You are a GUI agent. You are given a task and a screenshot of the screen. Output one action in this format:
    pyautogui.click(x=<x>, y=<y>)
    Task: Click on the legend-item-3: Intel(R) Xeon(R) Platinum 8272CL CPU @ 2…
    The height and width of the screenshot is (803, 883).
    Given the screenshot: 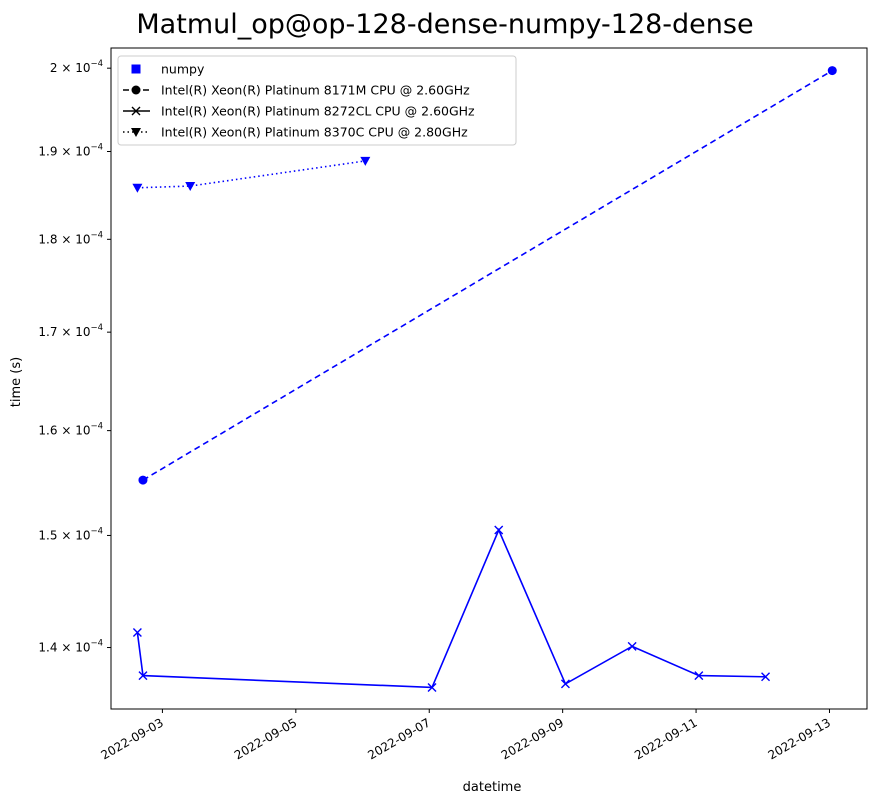 What is the action you would take?
    pyautogui.click(x=299, y=111)
    